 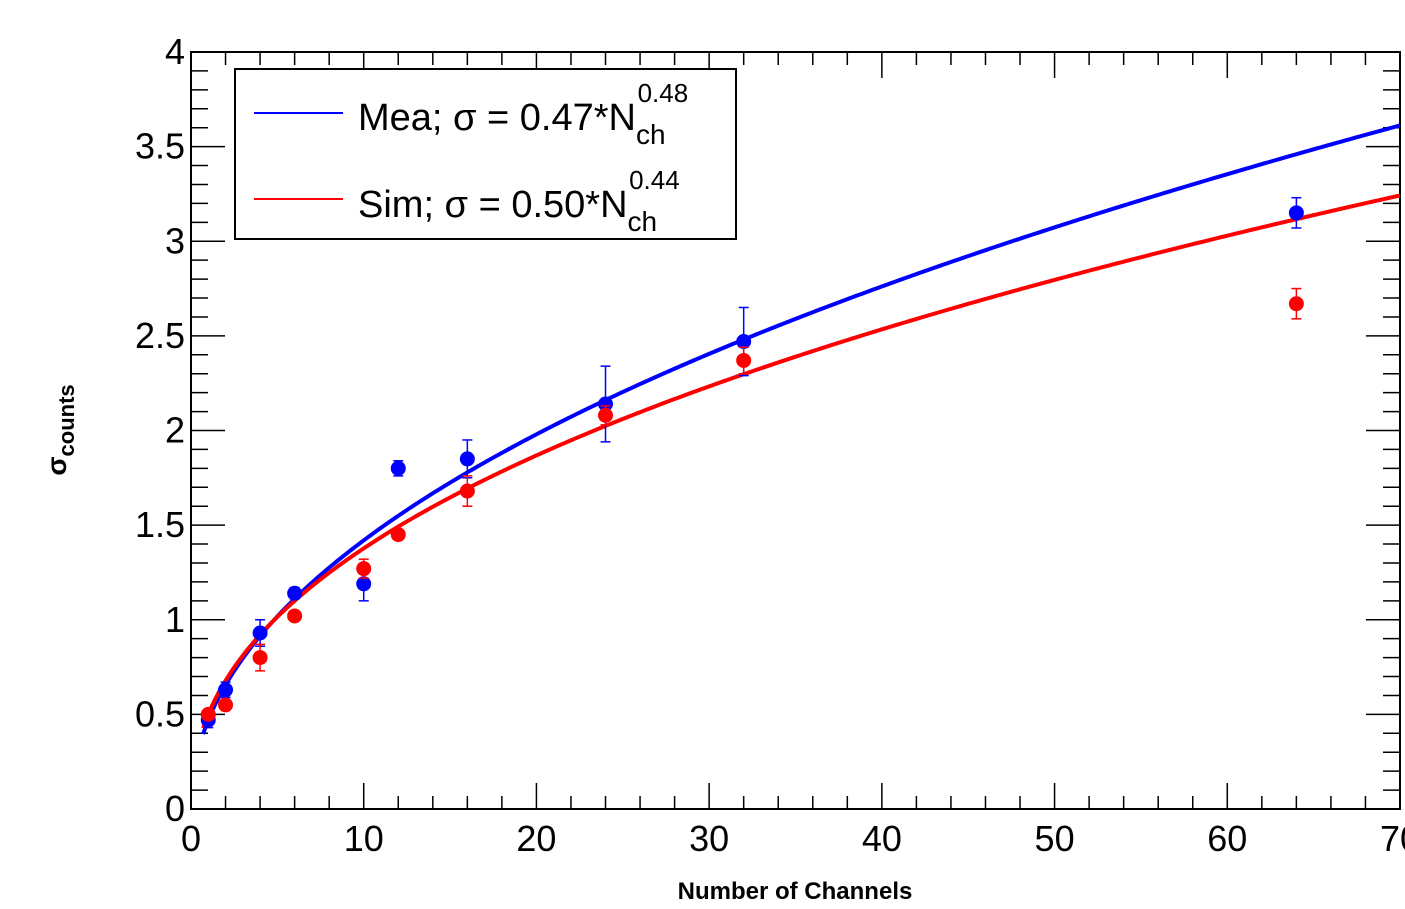 What do you see at coordinates (651, 134) in the screenshot?
I see `legend-label-mea-sub: ch` at bounding box center [651, 134].